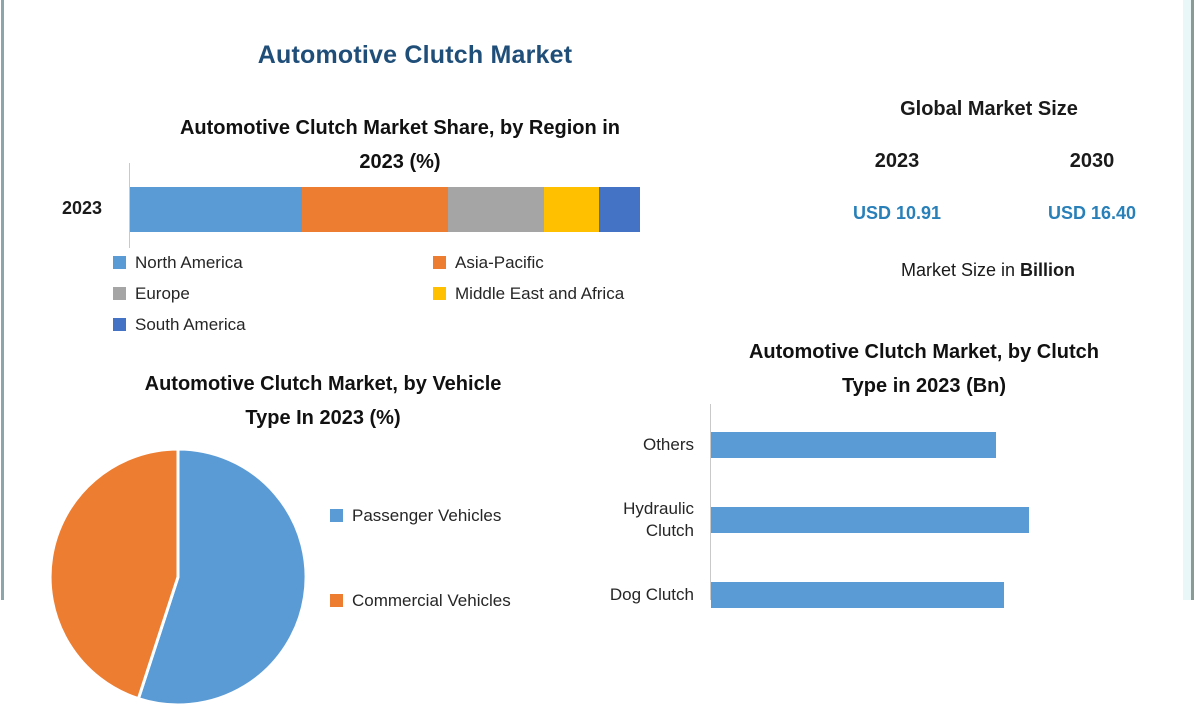 The height and width of the screenshot is (720, 1200). I want to click on region-segment-asia-pacific, so click(375, 209).